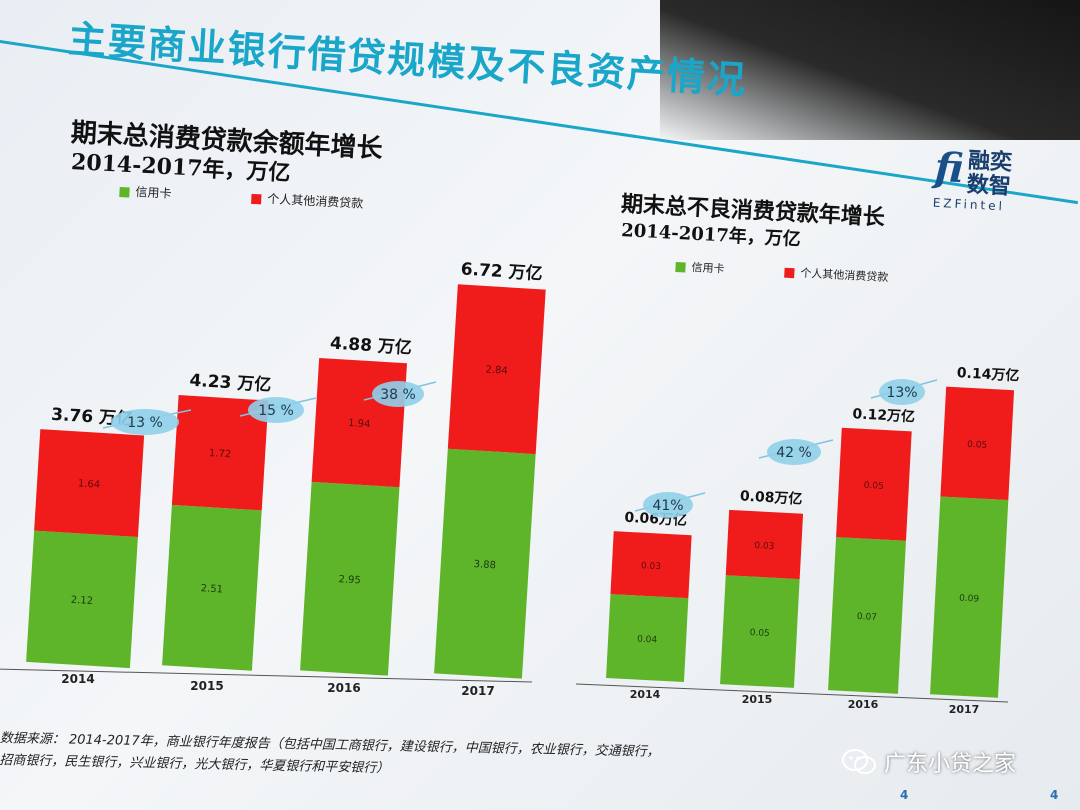 The width and height of the screenshot is (1080, 810). I want to click on data-label: 1.94, so click(359, 424).